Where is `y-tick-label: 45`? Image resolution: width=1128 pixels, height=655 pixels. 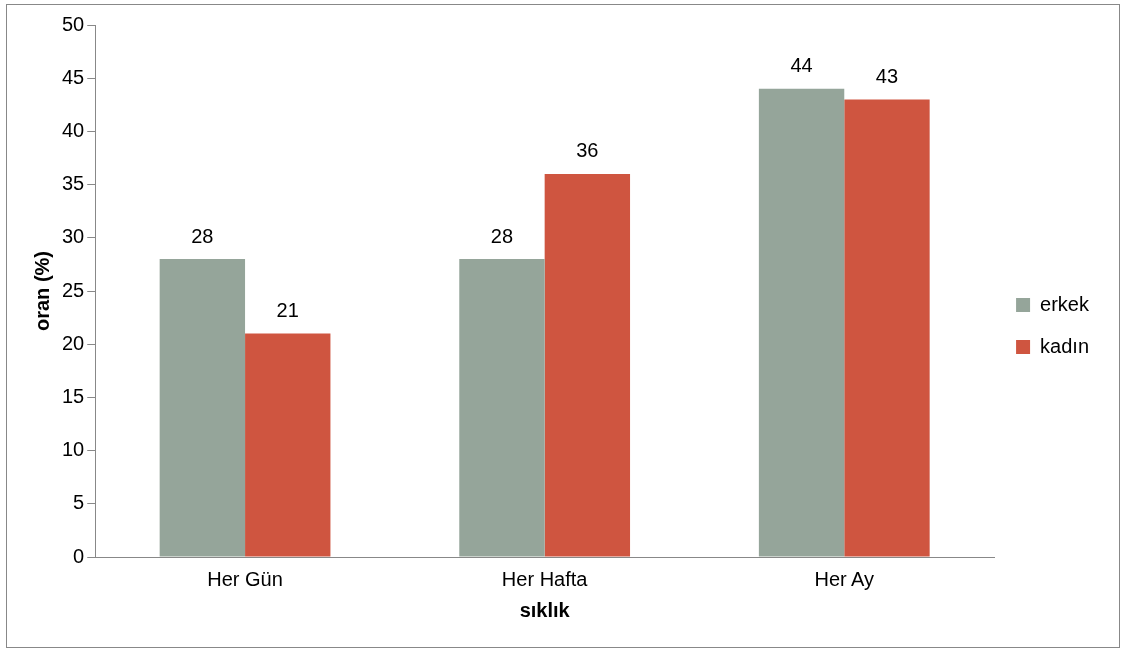 y-tick-label: 45 is located at coordinates (73, 76).